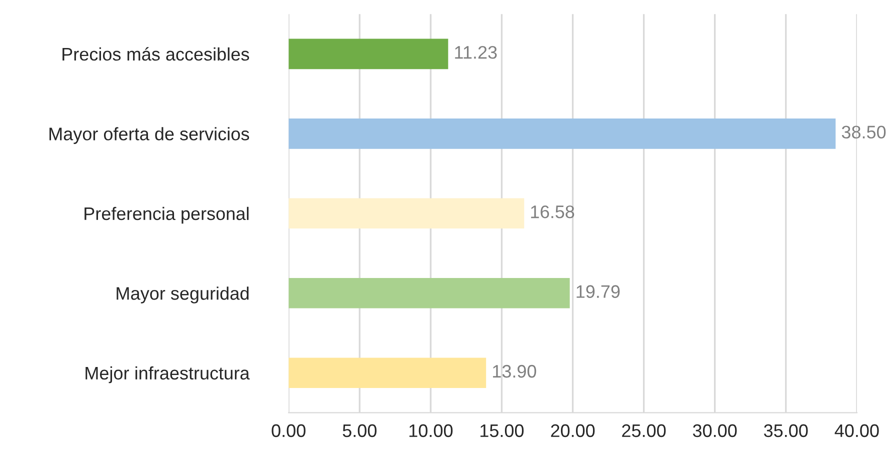 Image resolution: width=888 pixels, height=469 pixels. What do you see at coordinates (156, 54) in the screenshot?
I see `y-tick-label: Precios más accesibles` at bounding box center [156, 54].